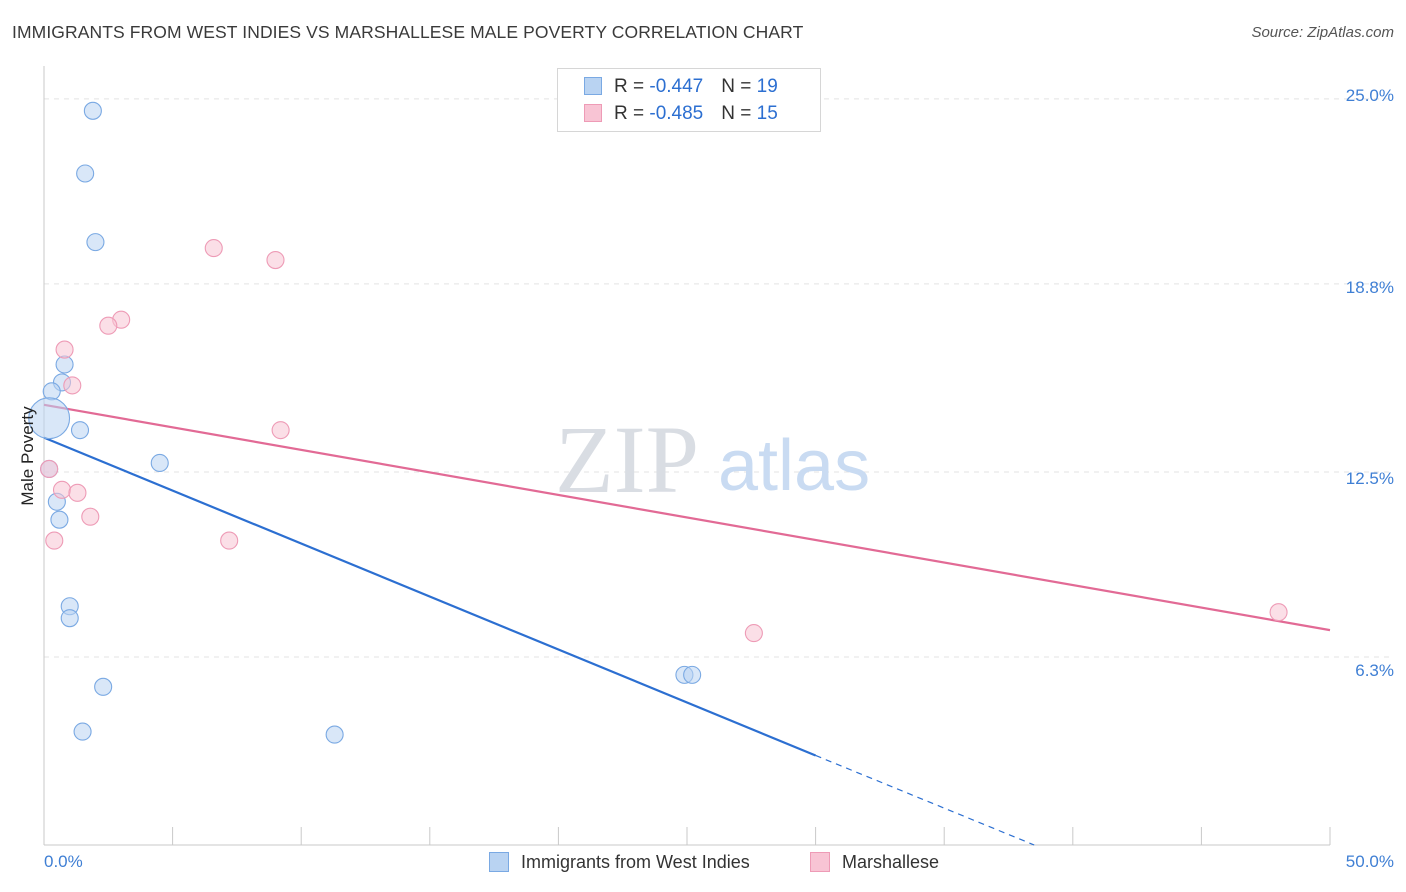 Image resolution: width=1406 pixels, height=892 pixels. What do you see at coordinates (1369, 95) in the screenshot?
I see `y-tick-label: 25.0%` at bounding box center [1369, 95].